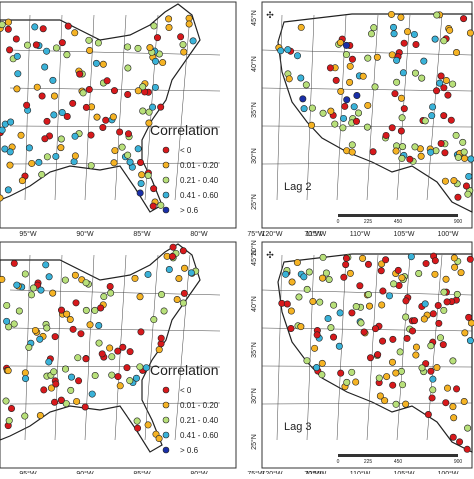 The image size is (474, 479). I want to click on longitude-label: 110°W, so click(360, 472).